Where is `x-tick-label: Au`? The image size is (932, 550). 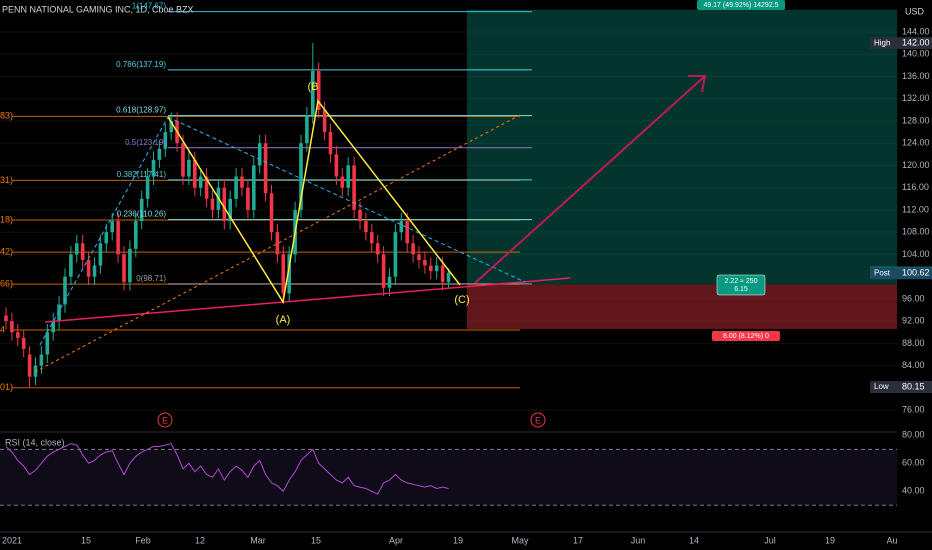
x-tick-label: Au is located at coordinates (891, 540).